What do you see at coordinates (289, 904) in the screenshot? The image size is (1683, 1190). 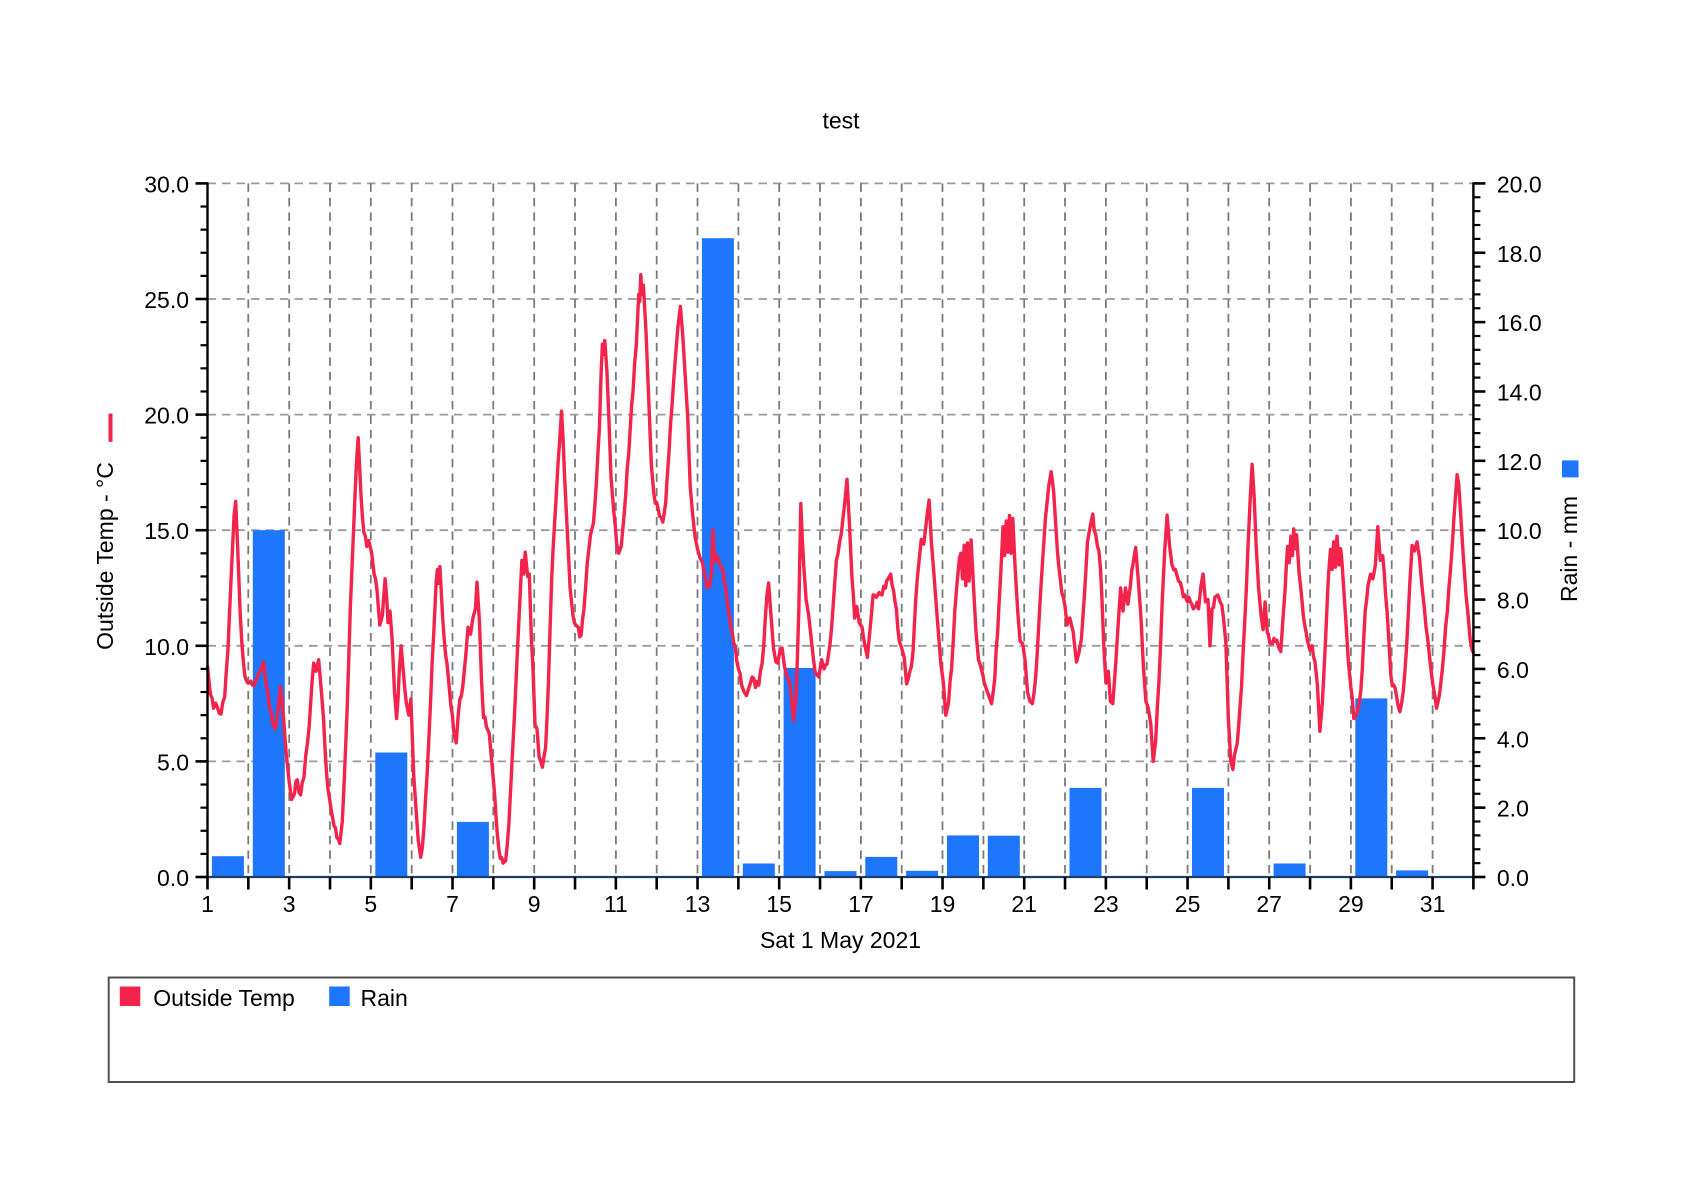 I see `svg-text: 3` at bounding box center [289, 904].